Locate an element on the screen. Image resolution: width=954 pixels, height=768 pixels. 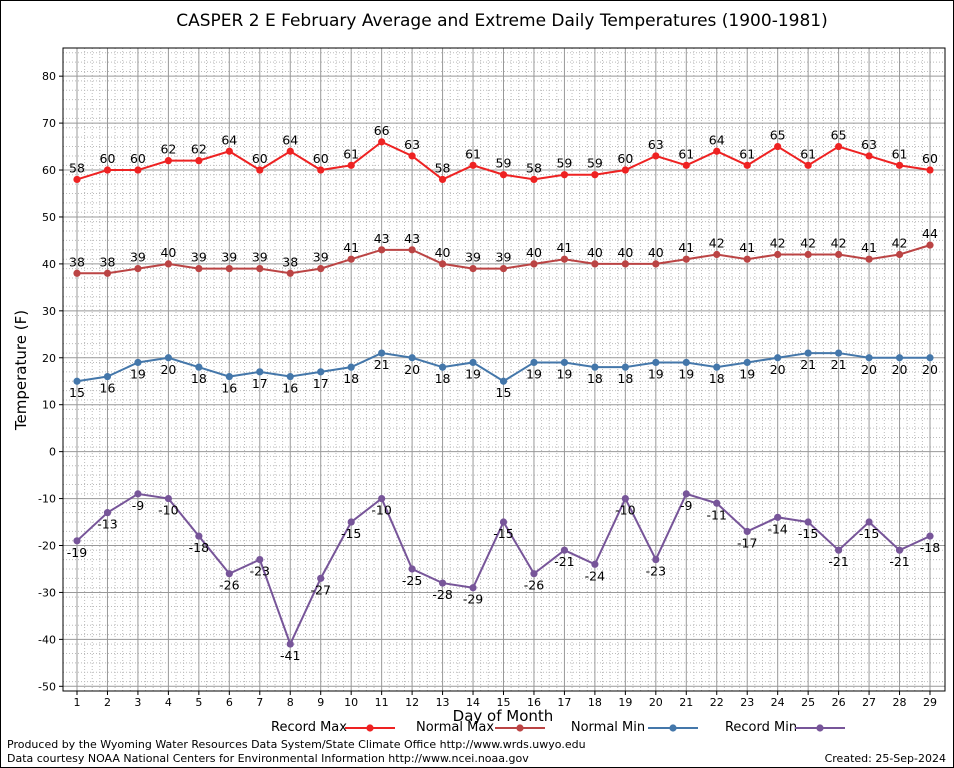
data-label-record-min: -14 is located at coordinates (777, 528).